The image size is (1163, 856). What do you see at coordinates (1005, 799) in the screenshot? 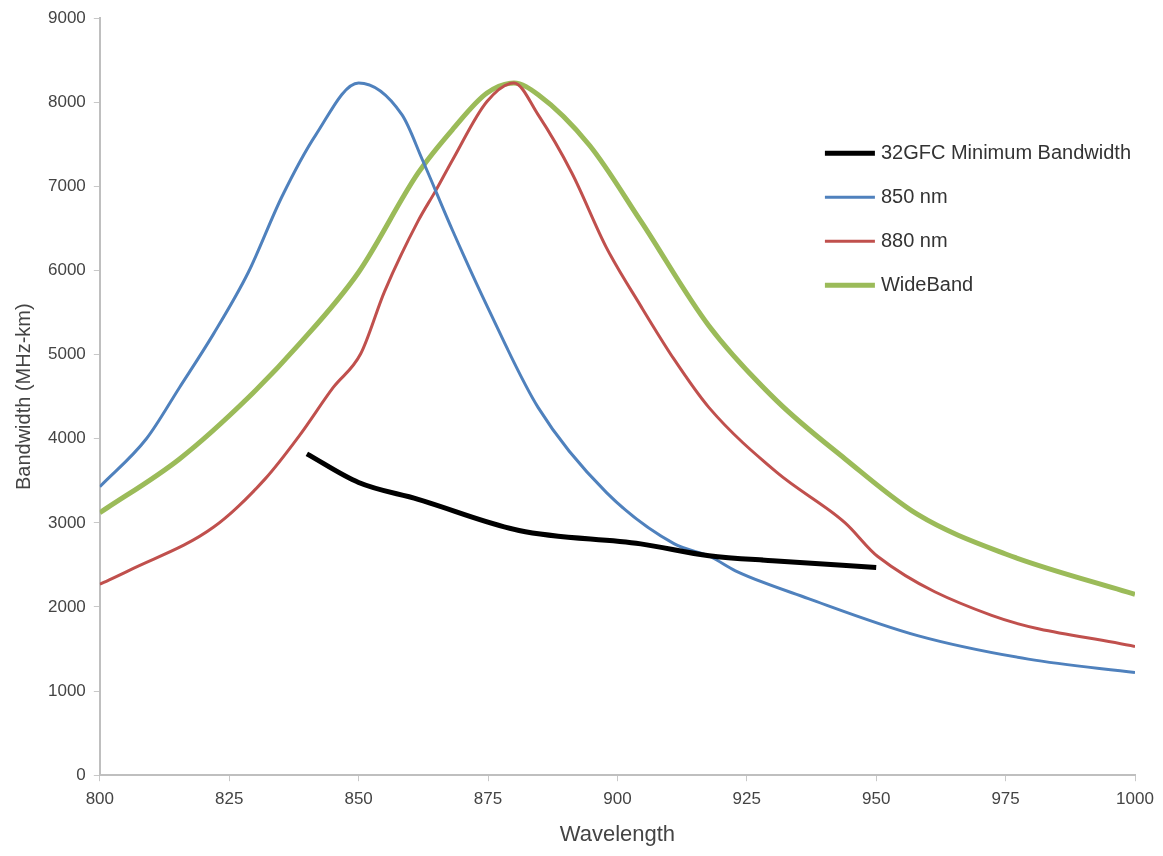
I see `x-tick-label: 975` at bounding box center [1005, 799].